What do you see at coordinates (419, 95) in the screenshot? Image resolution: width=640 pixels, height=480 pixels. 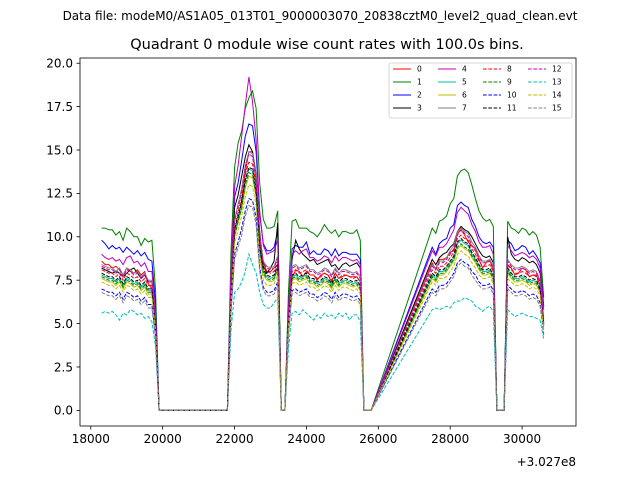 I see `legend-label-2: 2` at bounding box center [419, 95].